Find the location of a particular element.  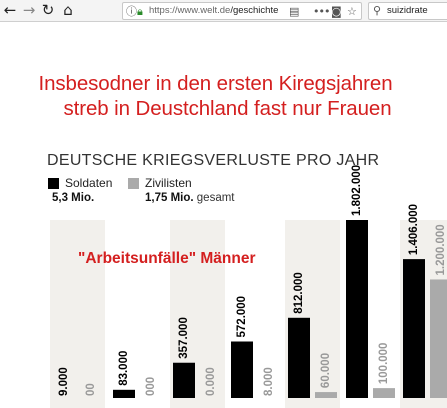

bar-label-zivilisten: 00 is located at coordinates (91, 389).